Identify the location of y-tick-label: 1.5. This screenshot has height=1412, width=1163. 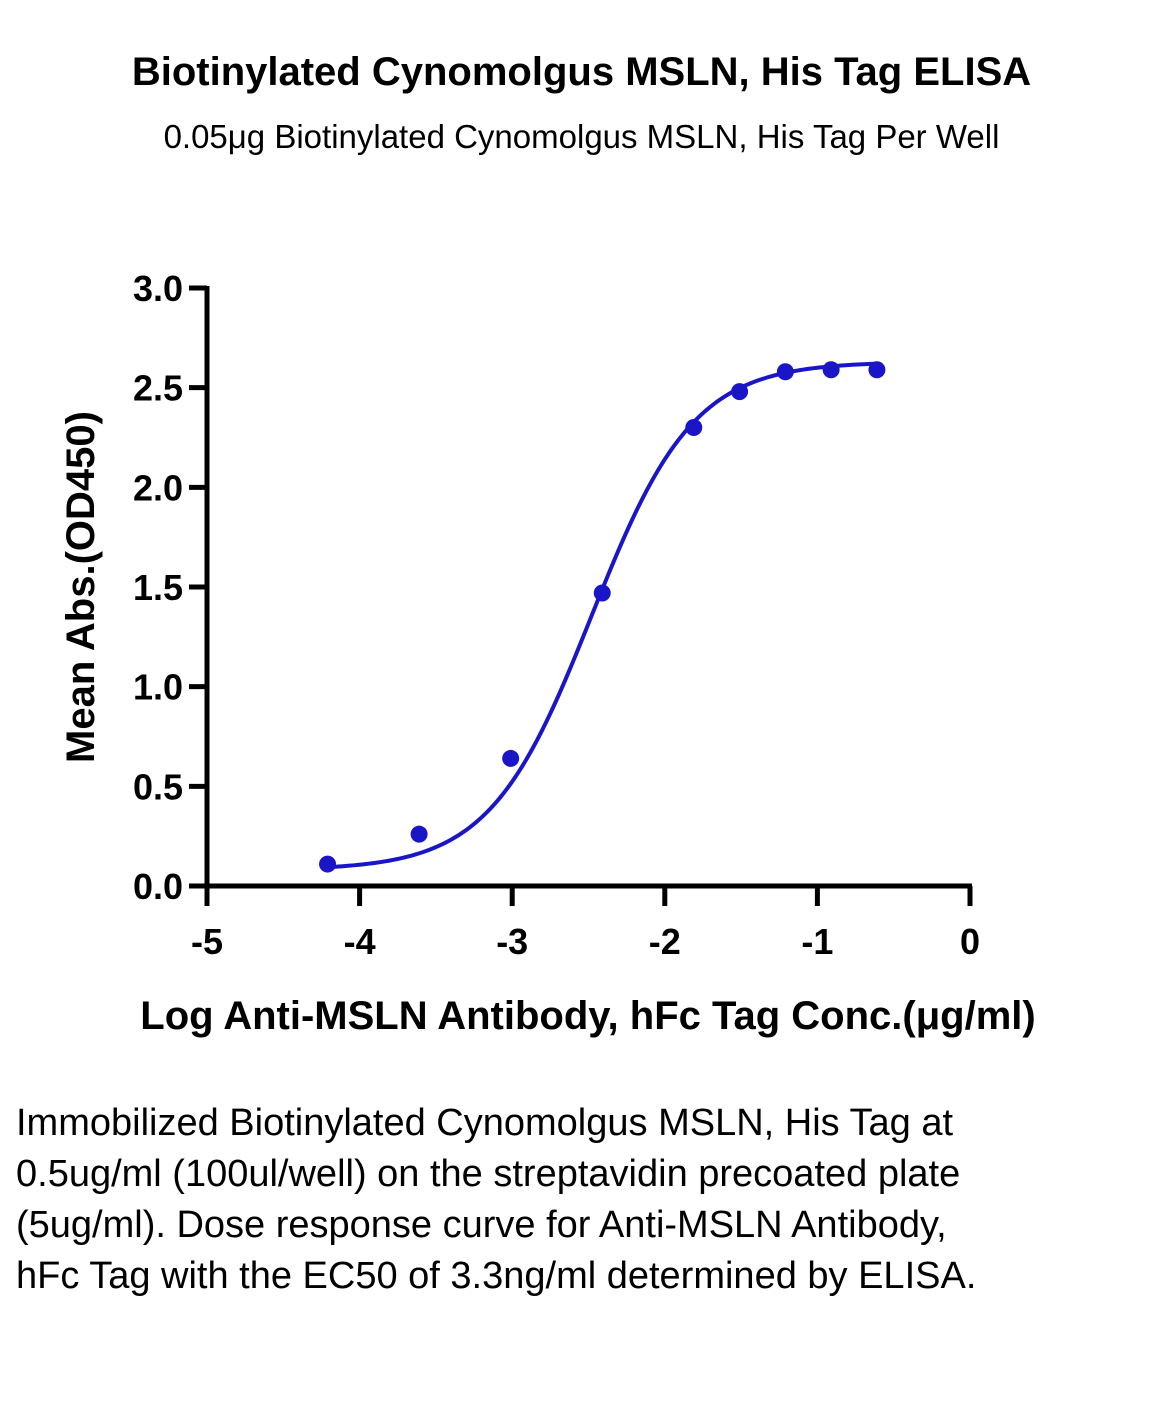
(158, 587).